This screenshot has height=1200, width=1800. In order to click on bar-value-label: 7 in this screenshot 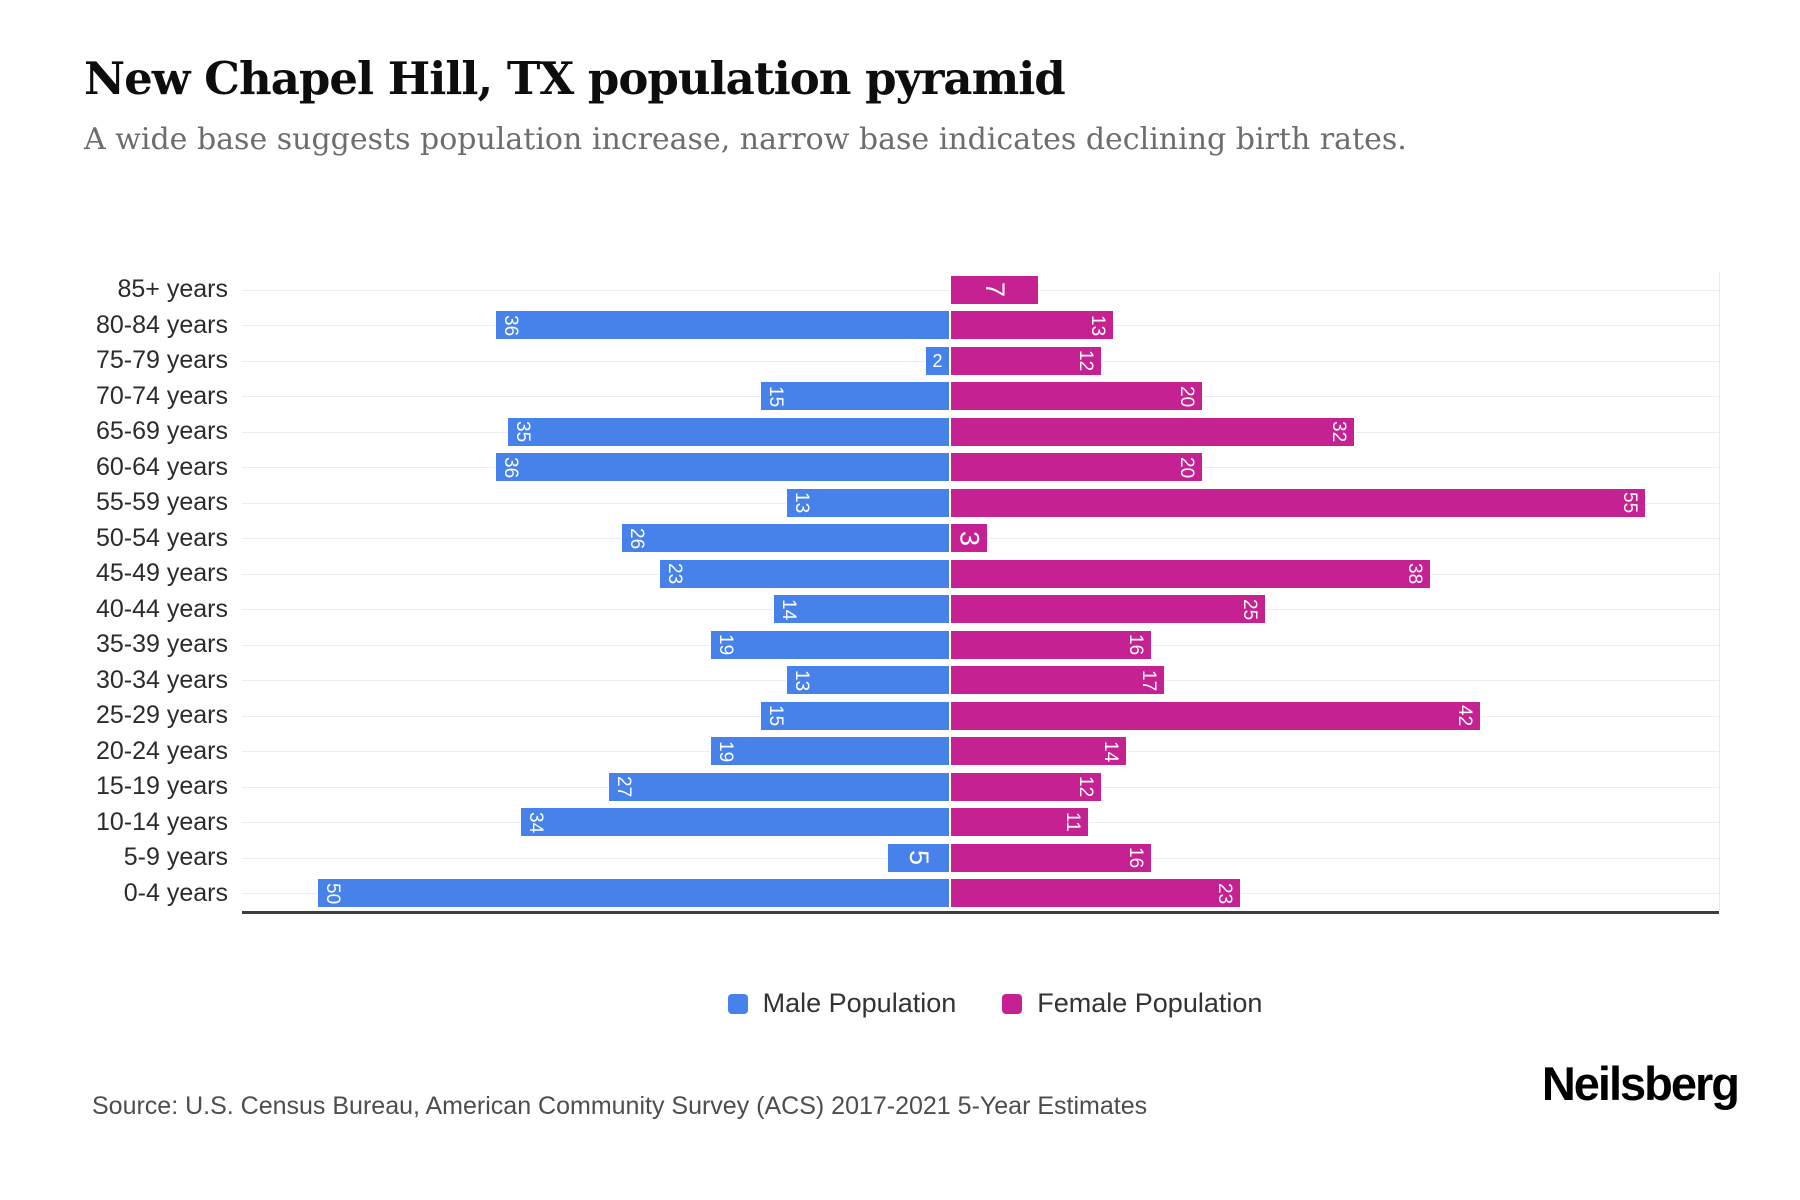, I will do `click(995, 290)`.